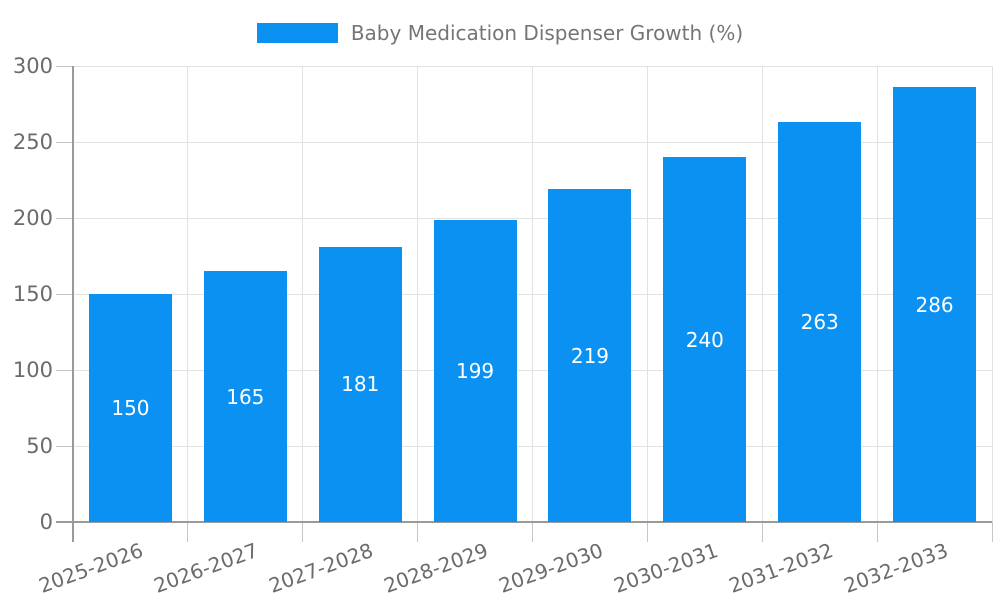  Describe the element at coordinates (32, 218) in the screenshot. I see `y-axis-label: 200` at that location.